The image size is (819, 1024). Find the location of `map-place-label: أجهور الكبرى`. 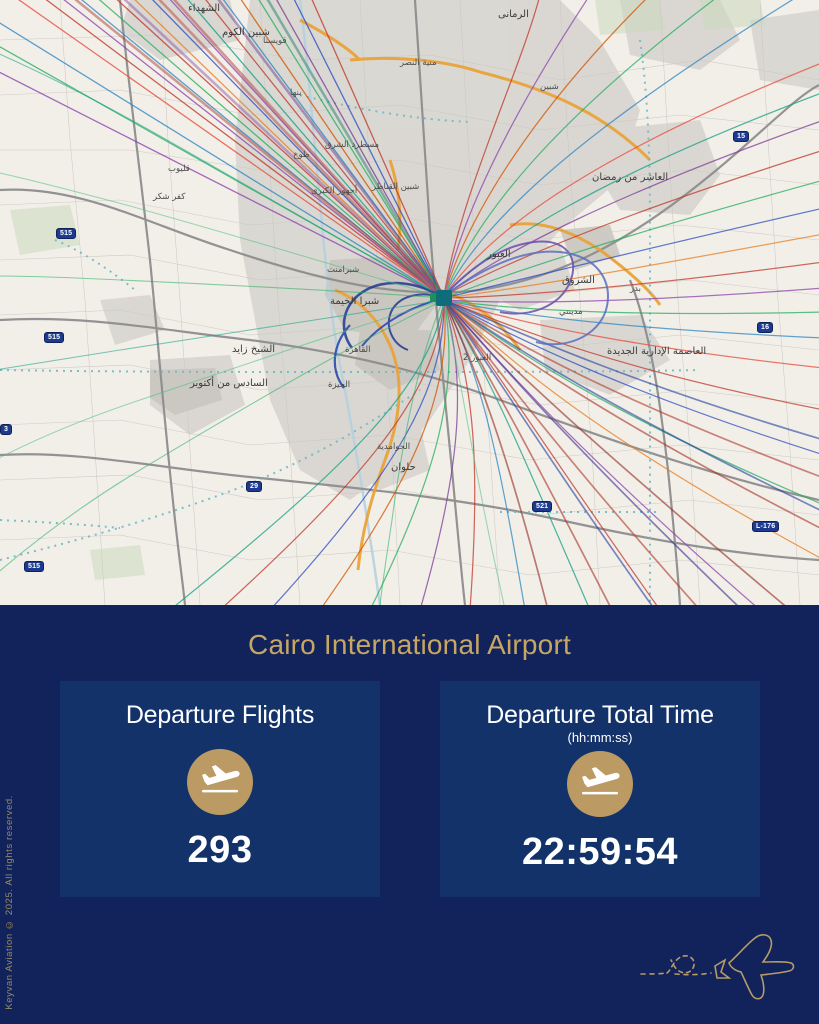

map-place-label: أجهور الكبرى is located at coordinates (334, 191).